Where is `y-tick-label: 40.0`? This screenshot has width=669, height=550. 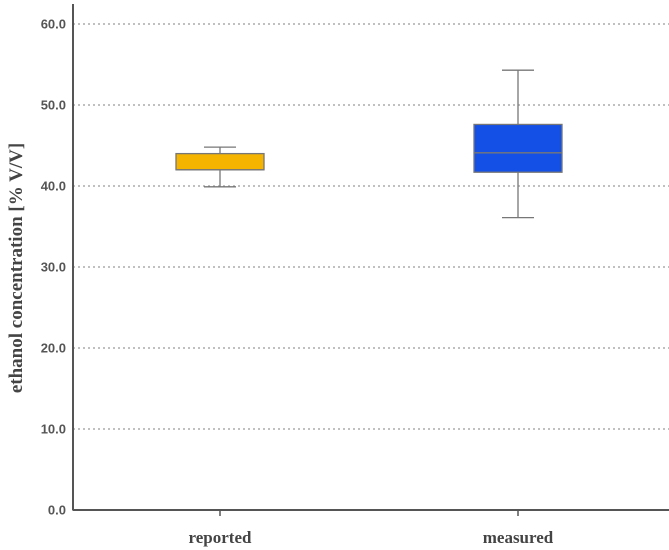
y-tick-label: 40.0 is located at coordinates (53, 186).